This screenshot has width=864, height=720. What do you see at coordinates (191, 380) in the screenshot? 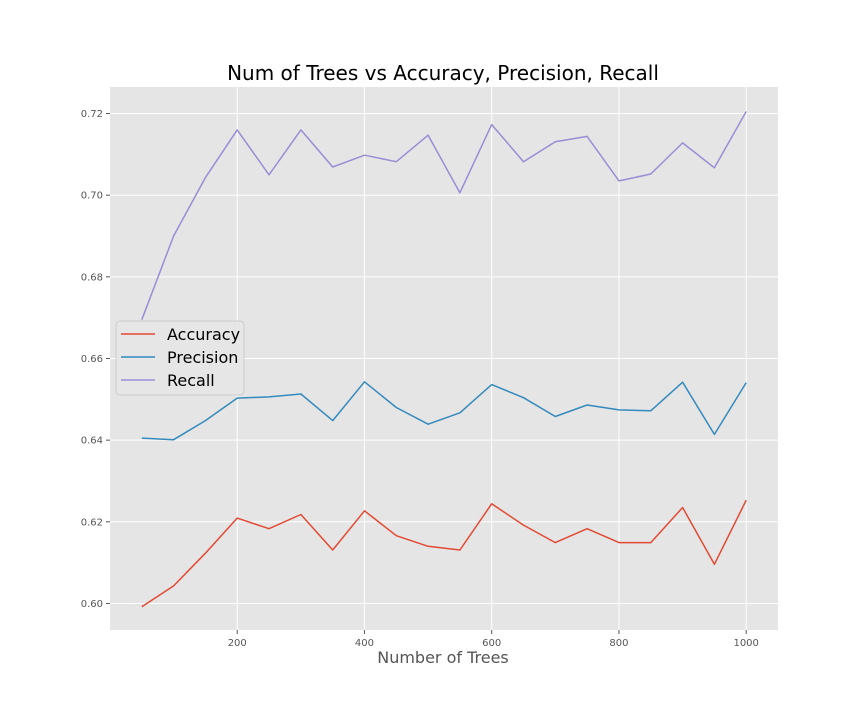
I see `legend-label-recall: Recall` at bounding box center [191, 380].